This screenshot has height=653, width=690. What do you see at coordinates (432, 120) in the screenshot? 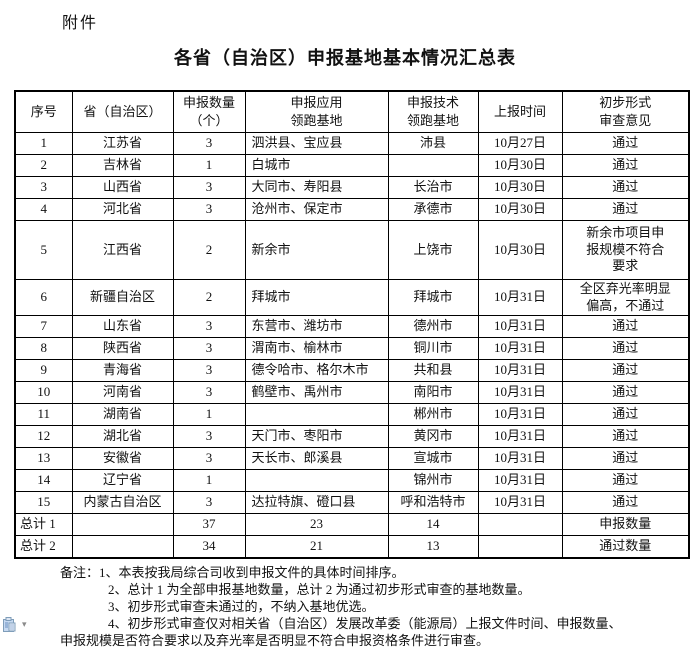
I see `header-technical-line2: 领跑基地` at bounding box center [432, 120].